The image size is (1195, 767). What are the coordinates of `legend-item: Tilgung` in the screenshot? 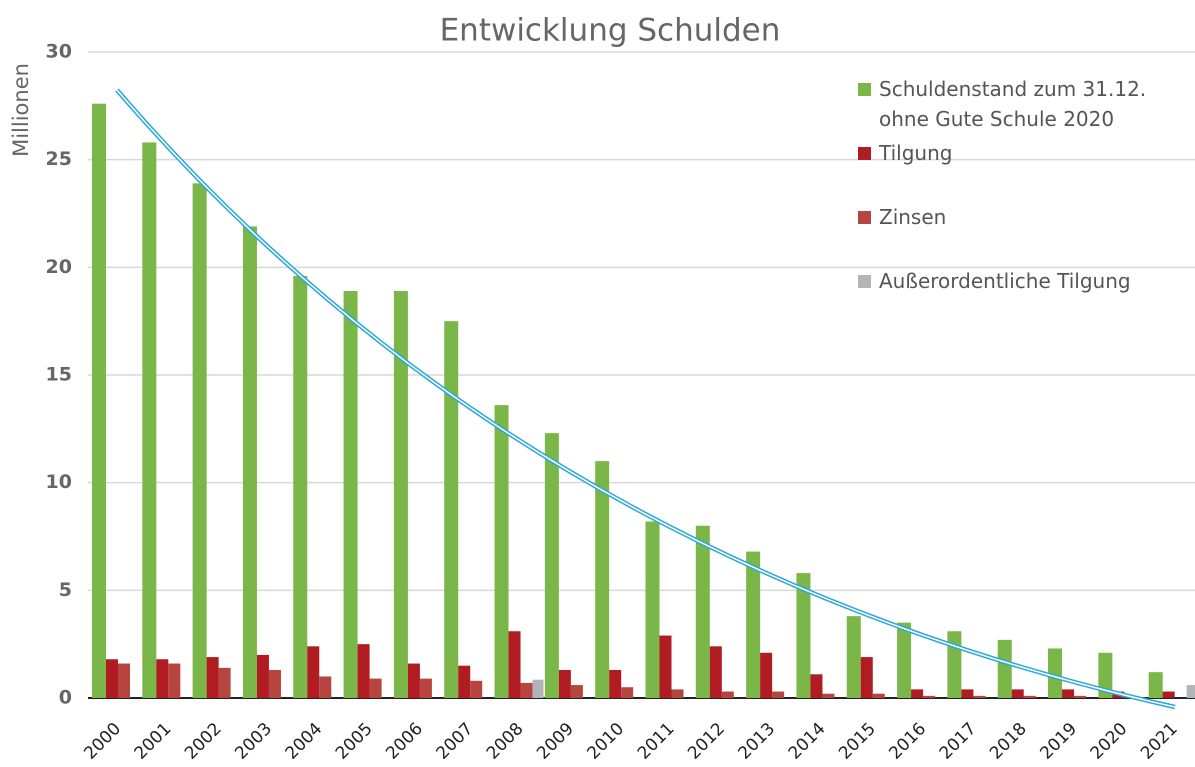 It's located at (1008, 170).